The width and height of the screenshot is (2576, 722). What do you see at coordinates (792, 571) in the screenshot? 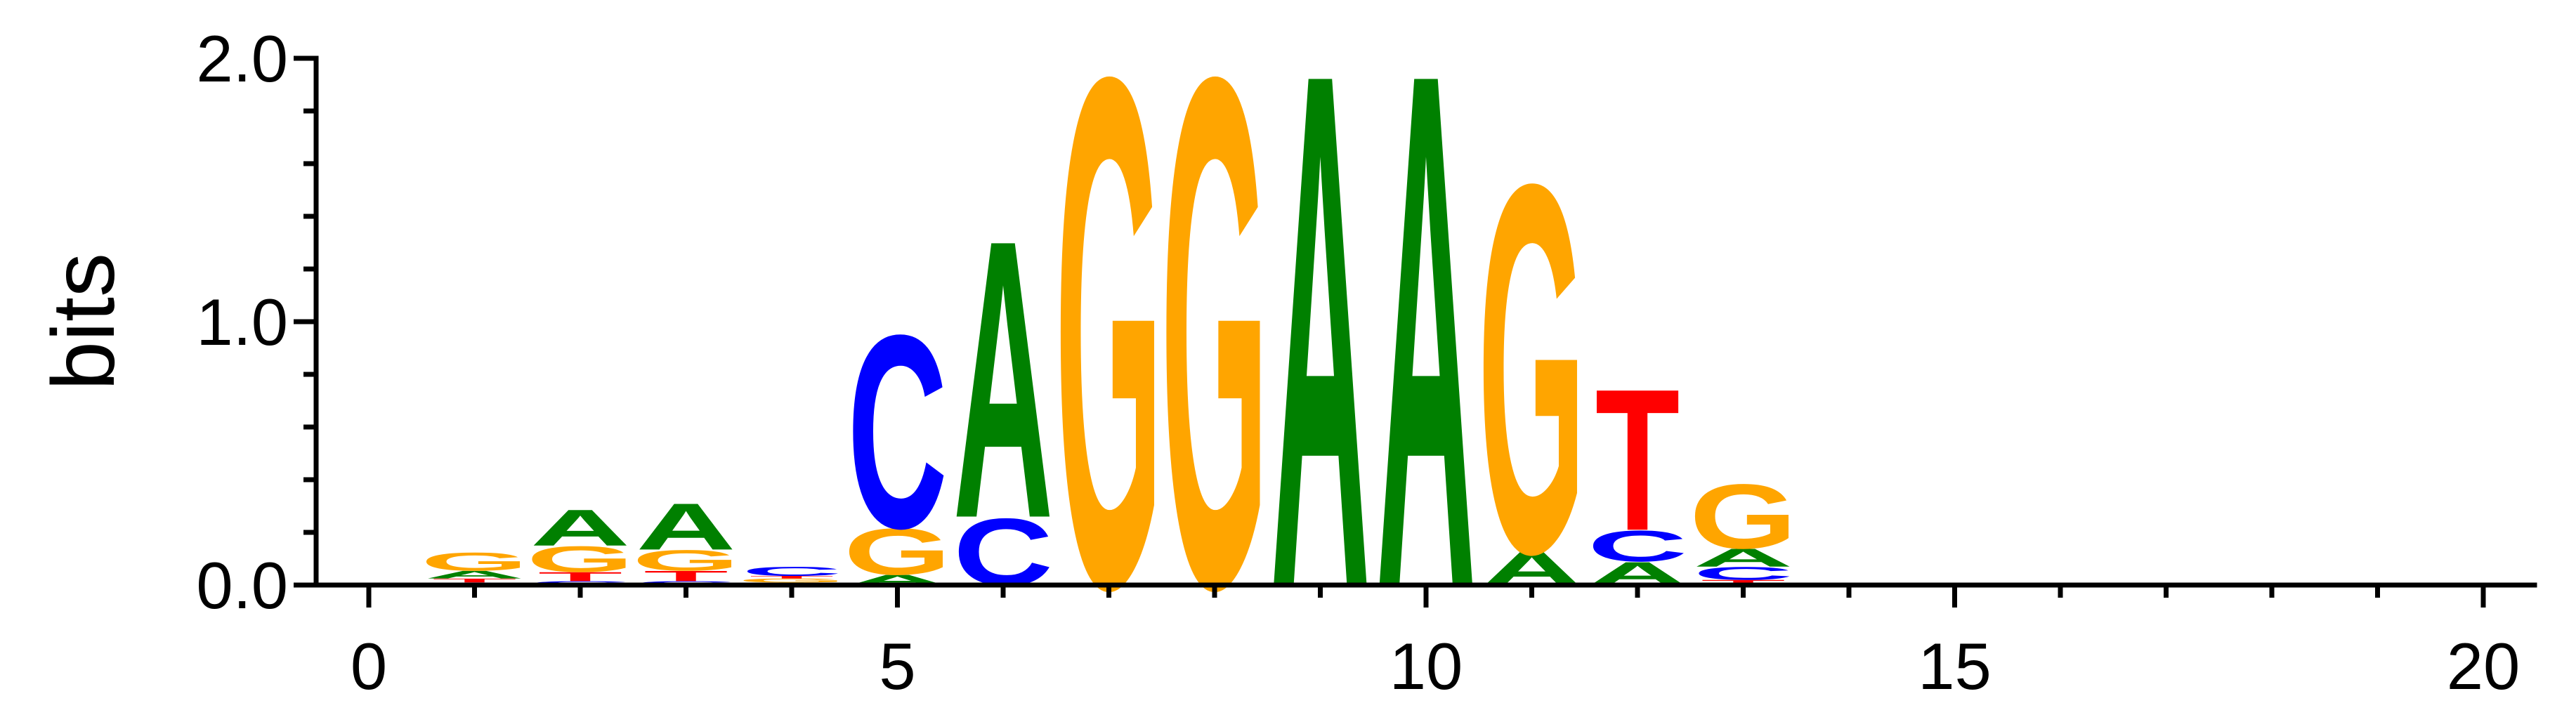
I see `letter-C-pos-4: C` at bounding box center [792, 571].